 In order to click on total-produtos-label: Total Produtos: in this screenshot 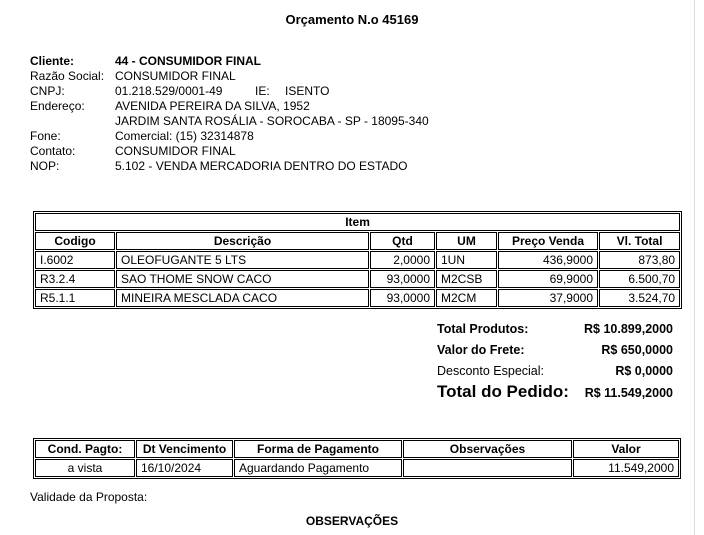, I will do `click(483, 329)`.